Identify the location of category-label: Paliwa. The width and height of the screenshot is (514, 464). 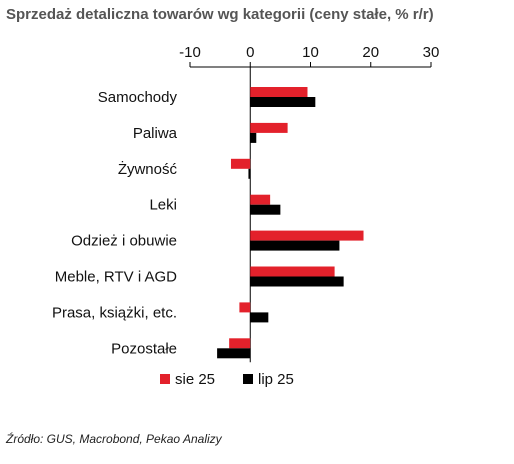
(155, 133).